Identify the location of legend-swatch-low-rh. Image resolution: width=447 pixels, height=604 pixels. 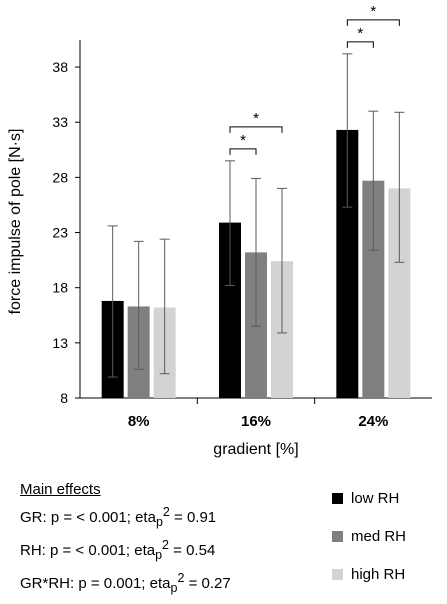
(337, 498).